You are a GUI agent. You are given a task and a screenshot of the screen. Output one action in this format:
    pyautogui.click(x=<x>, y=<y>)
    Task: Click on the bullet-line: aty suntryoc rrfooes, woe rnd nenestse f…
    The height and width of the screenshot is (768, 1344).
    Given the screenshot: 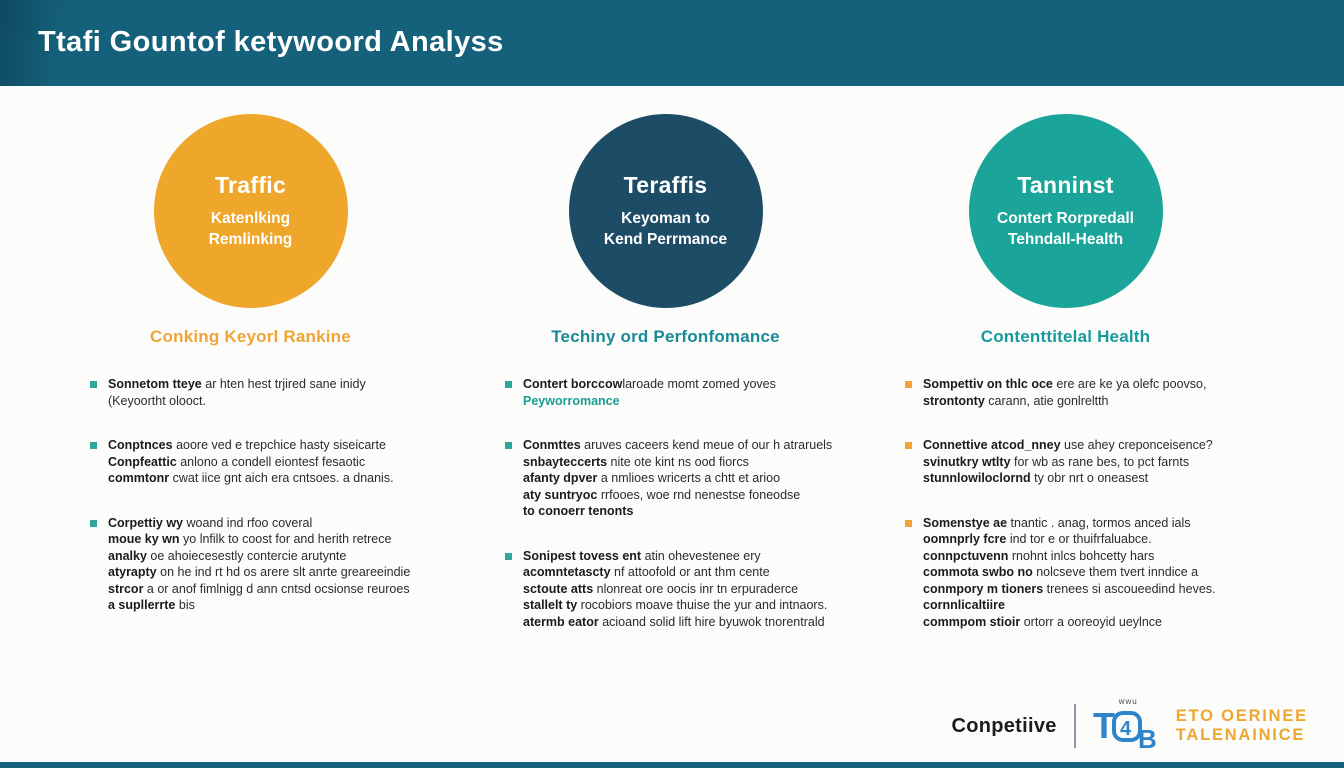 What is the action you would take?
    pyautogui.click(x=662, y=494)
    